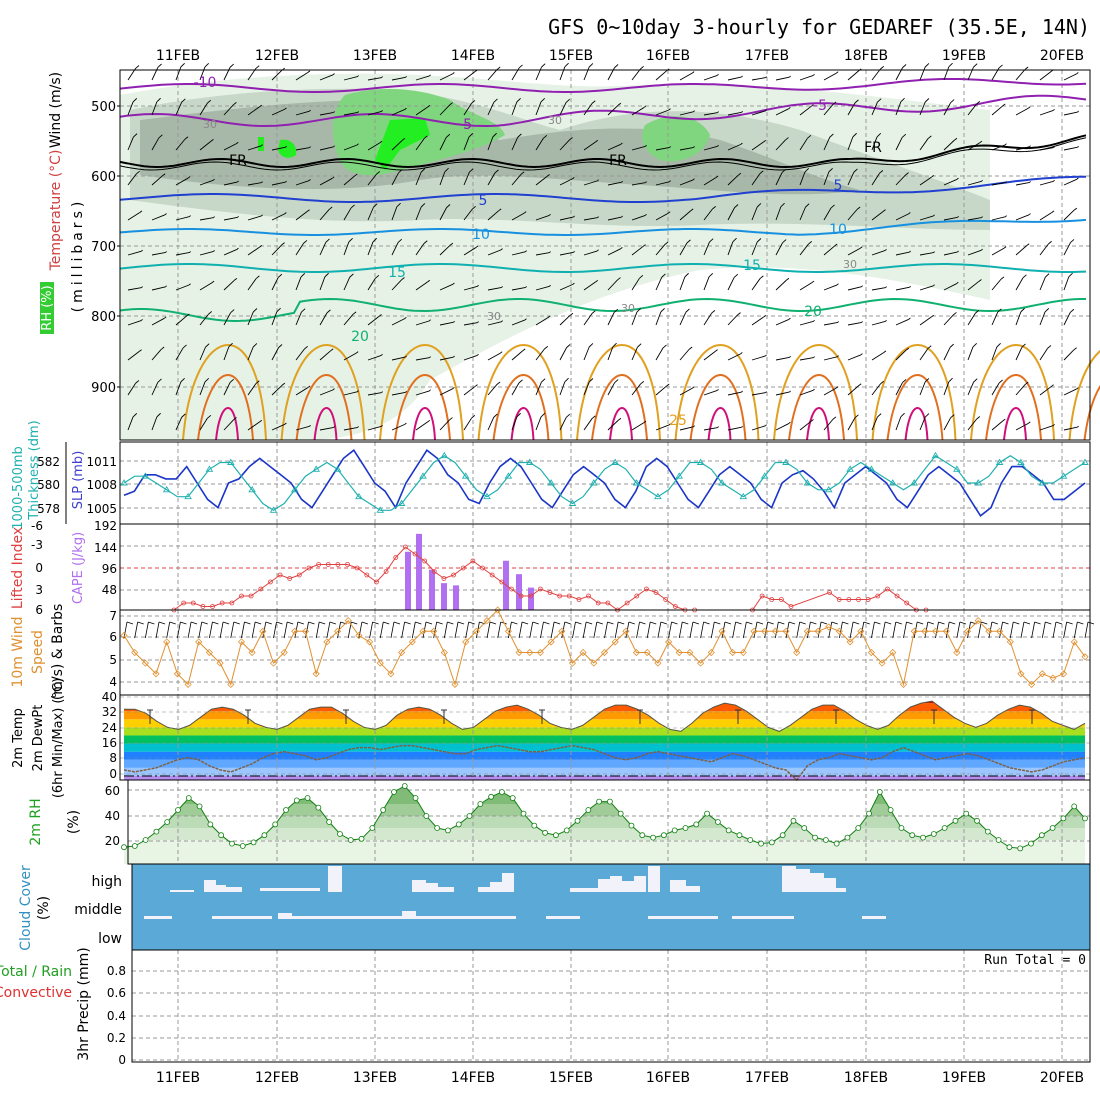  What do you see at coordinates (290, 889) in the screenshot?
I see `high-cloud-bar` at bounding box center [290, 889].